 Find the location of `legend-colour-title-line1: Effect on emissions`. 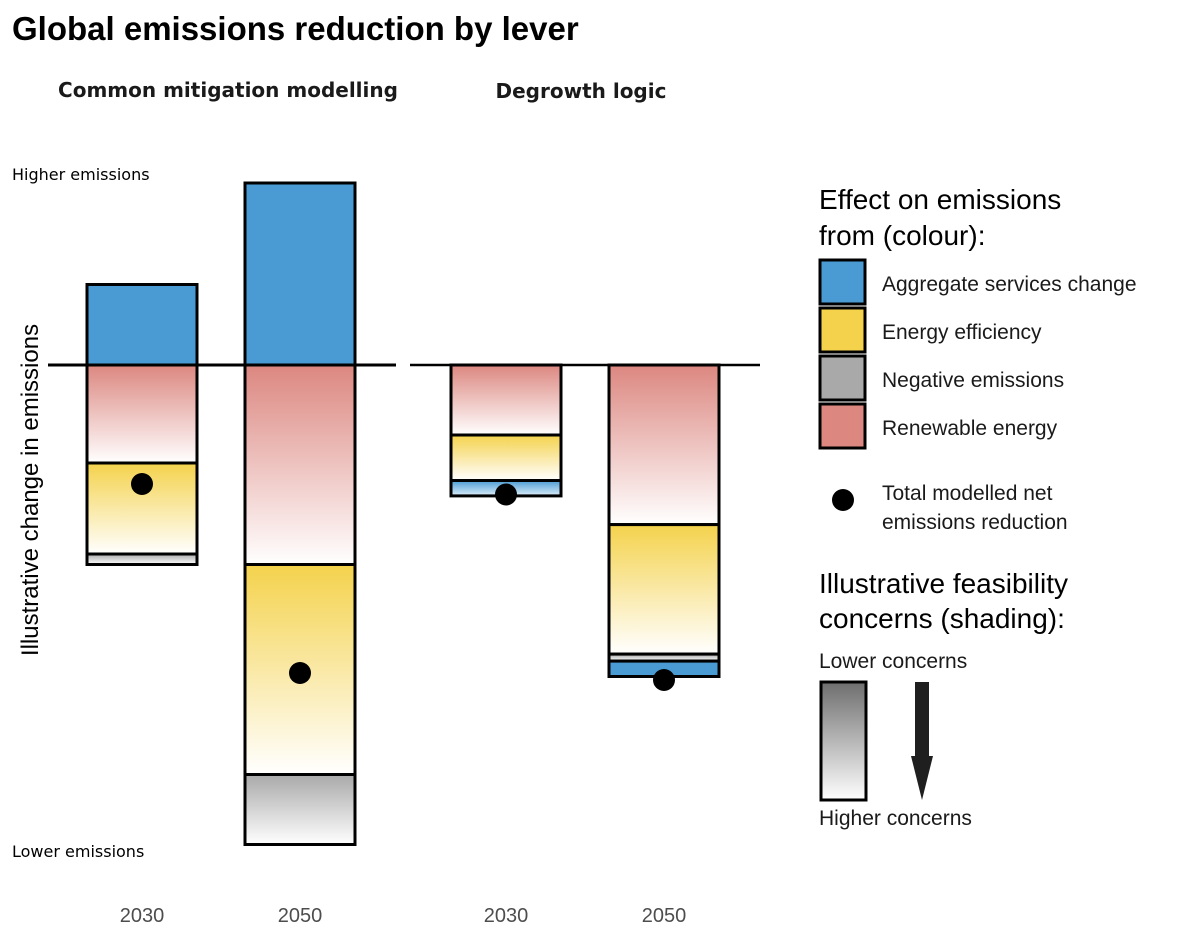

legend-colour-title-line1: Effect on emissions is located at coordinates (940, 199).